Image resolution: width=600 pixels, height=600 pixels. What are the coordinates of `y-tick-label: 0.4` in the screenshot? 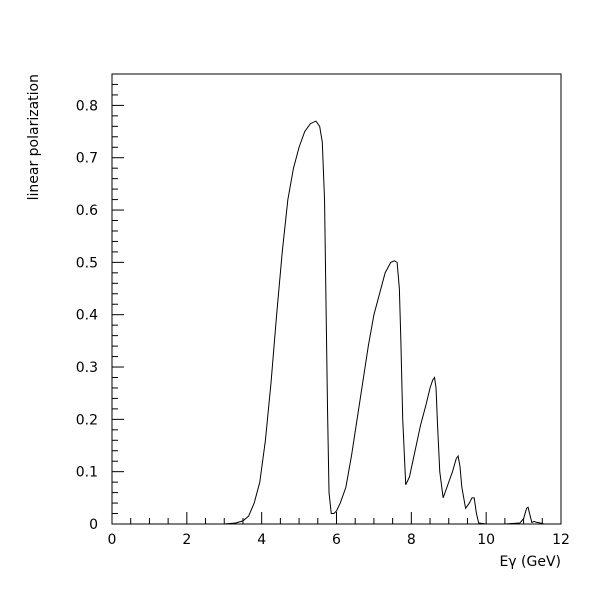 It's located at (87, 316).